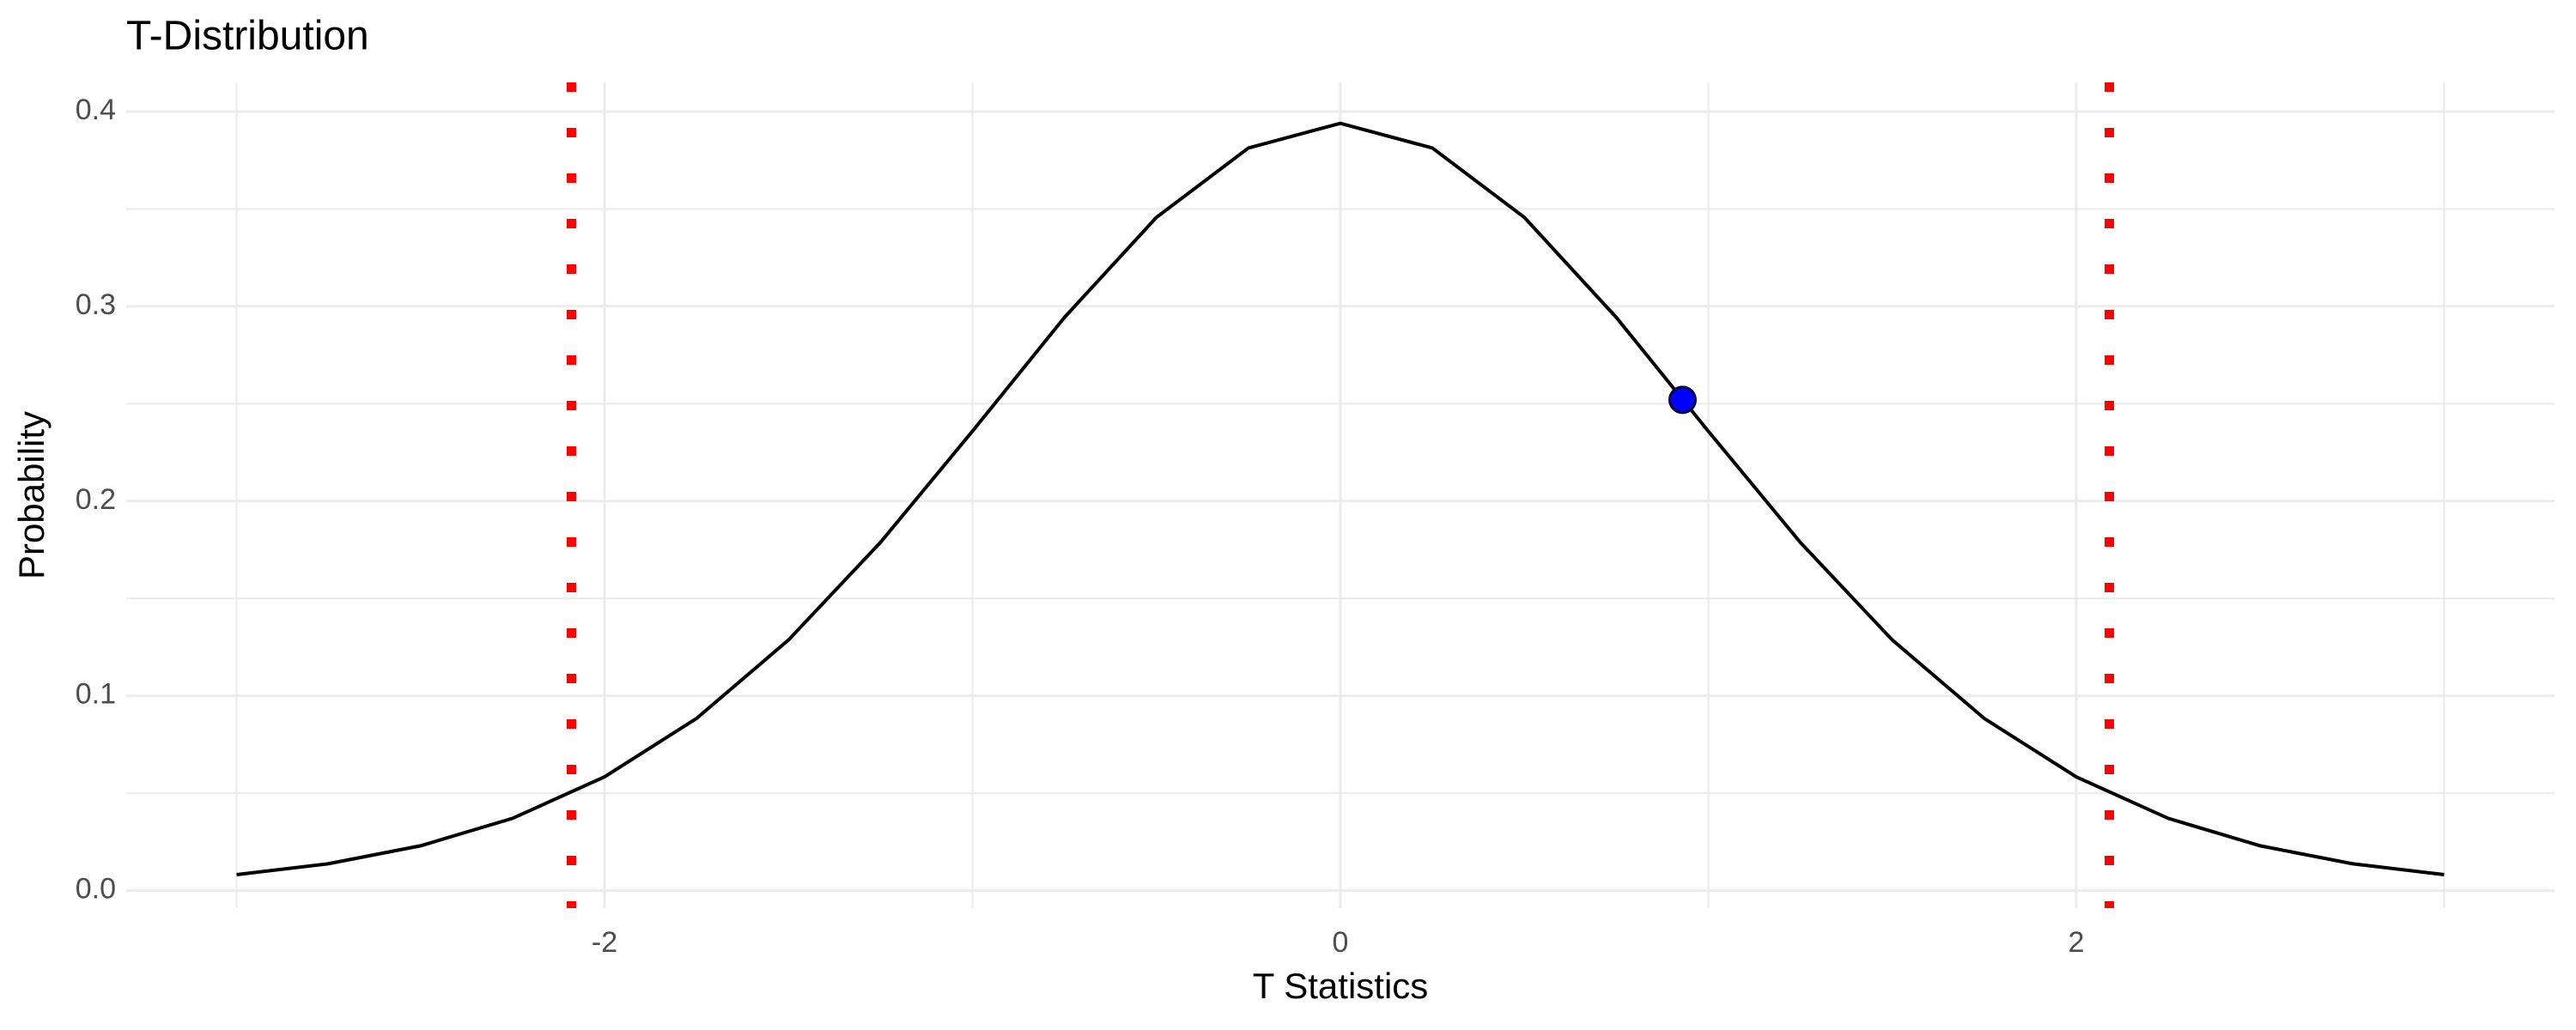  I want to click on y-tick-label: 0.2, so click(96, 499).